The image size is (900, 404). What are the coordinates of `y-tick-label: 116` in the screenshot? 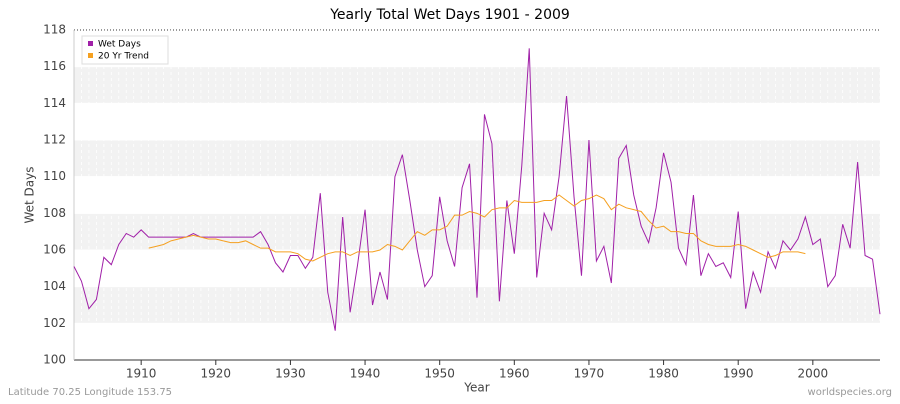 It's located at (54, 66).